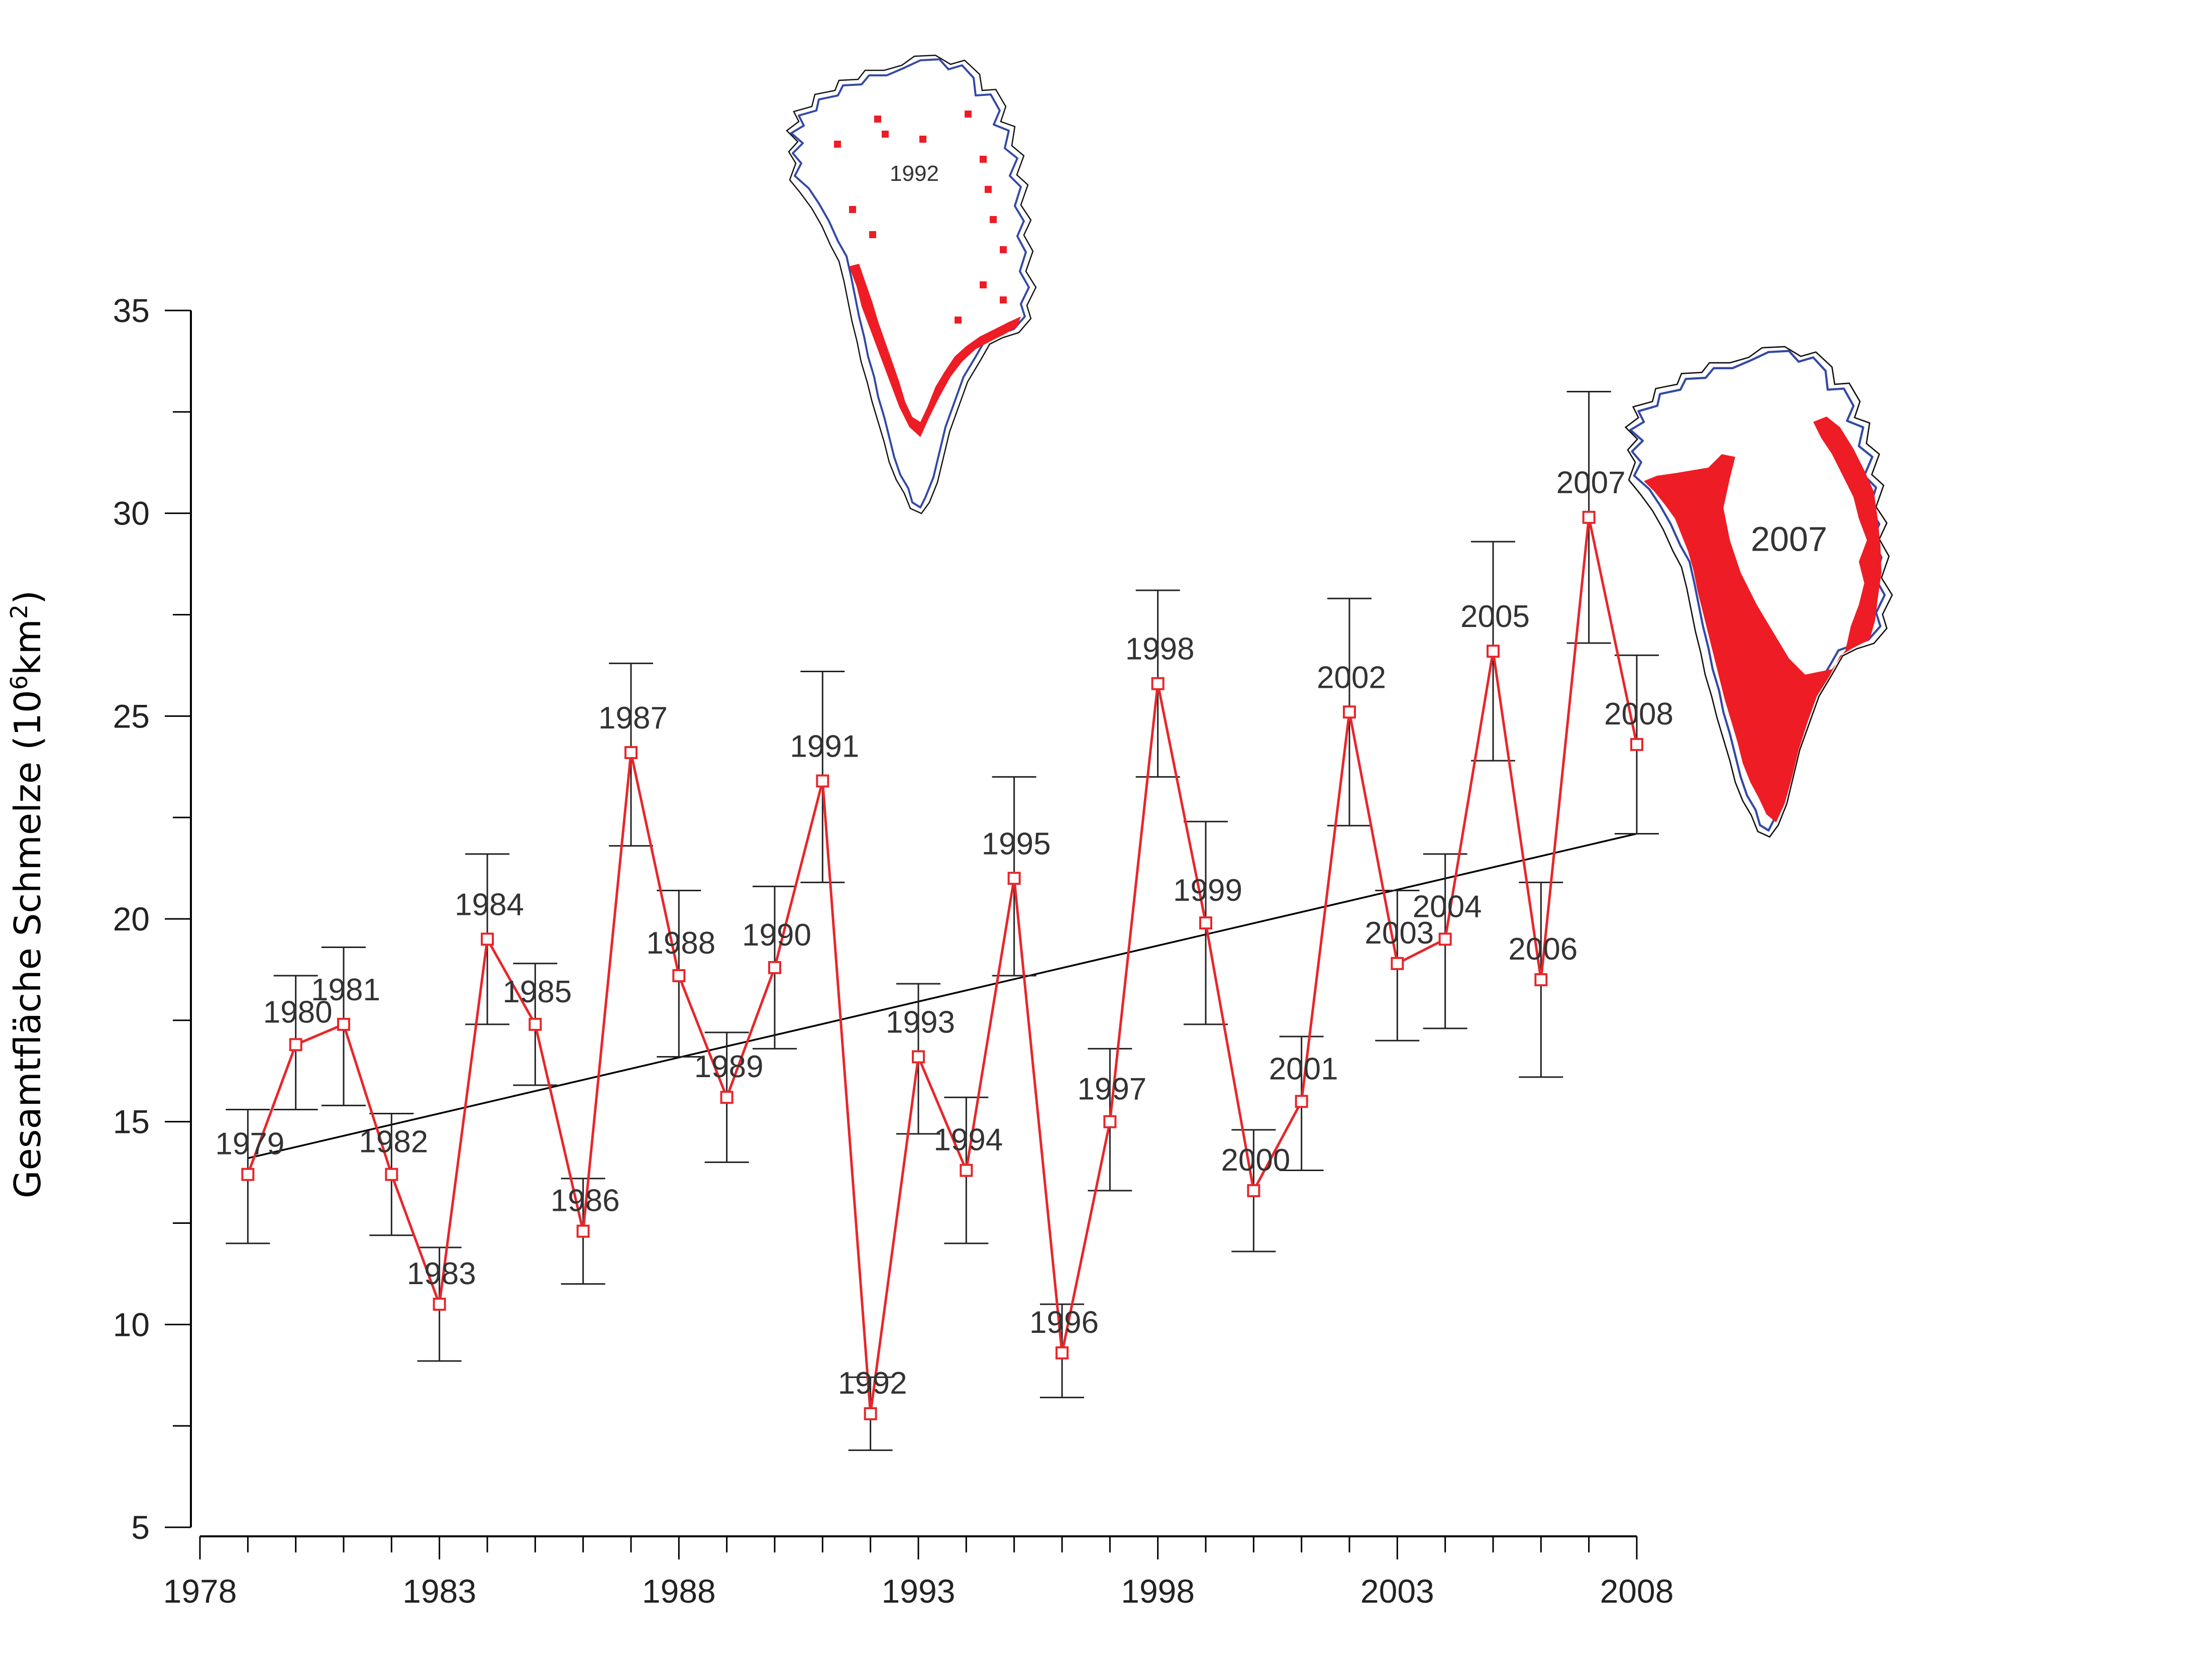 Image resolution: width=2212 pixels, height=1674 pixels. I want to click on point-year-label: 2008, so click(1638, 714).